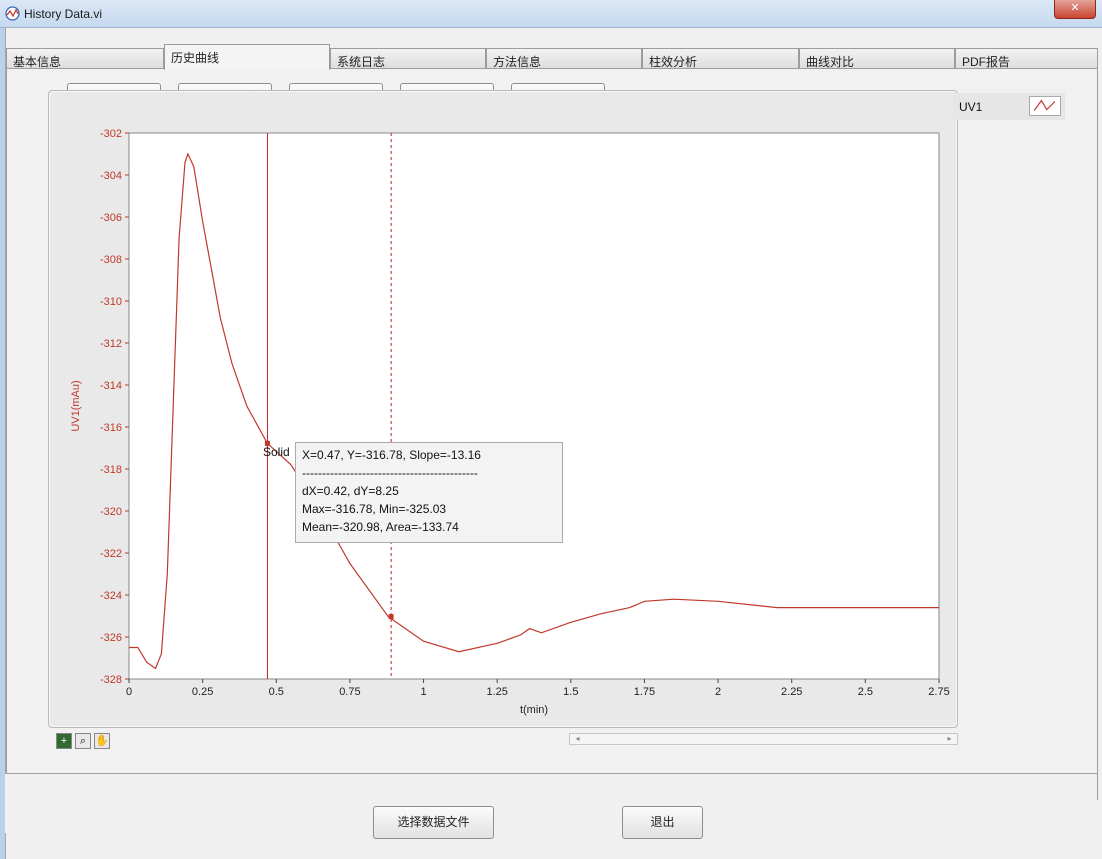 The width and height of the screenshot is (1102, 859). I want to click on cursor-tool-icon: +, so click(64, 741).